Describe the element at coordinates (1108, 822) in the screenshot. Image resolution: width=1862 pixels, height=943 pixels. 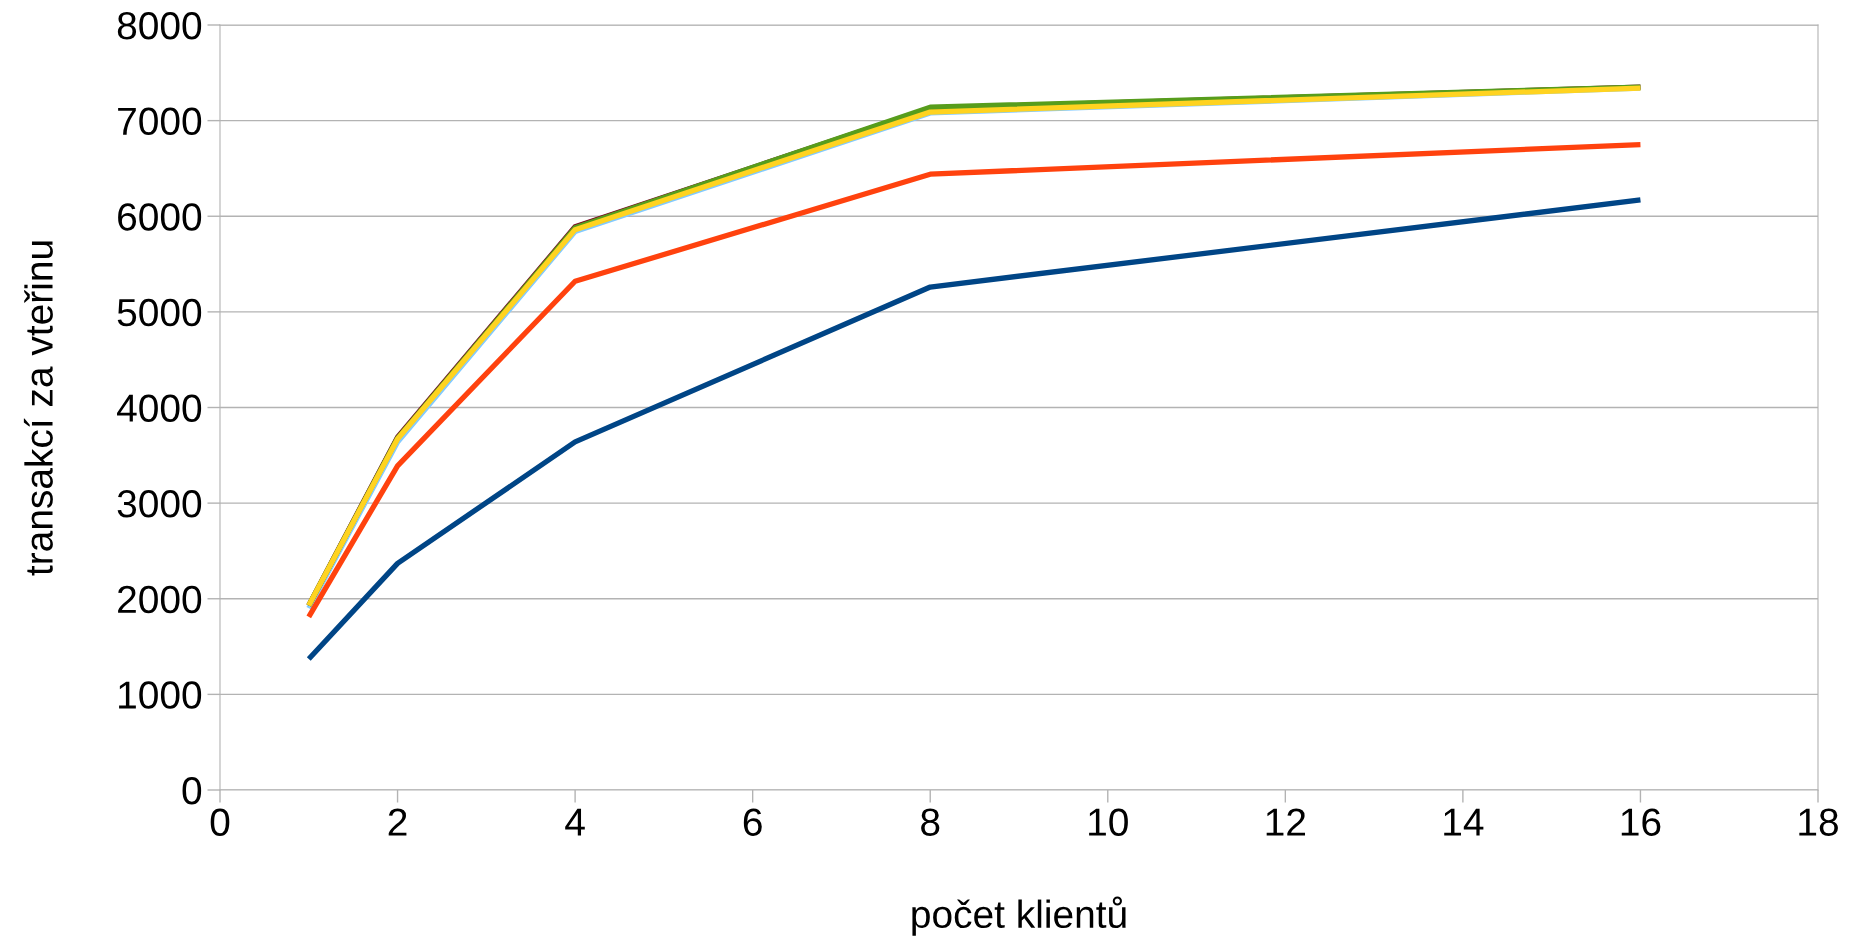
I see `x-tick-label: 10` at that location.